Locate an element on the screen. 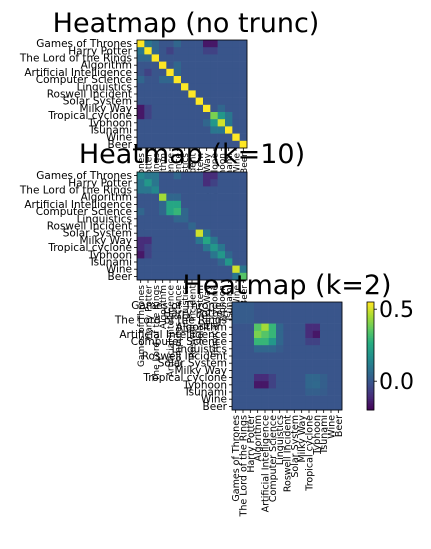 The image size is (431, 549). y-tick-label-beer: Beer is located at coordinates (120, 277).